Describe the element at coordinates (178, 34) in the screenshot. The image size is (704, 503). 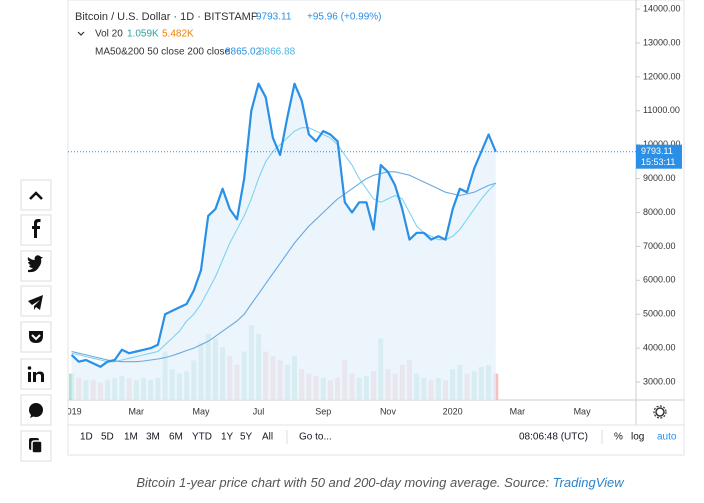
I see `volume-average: 5.482K` at that location.